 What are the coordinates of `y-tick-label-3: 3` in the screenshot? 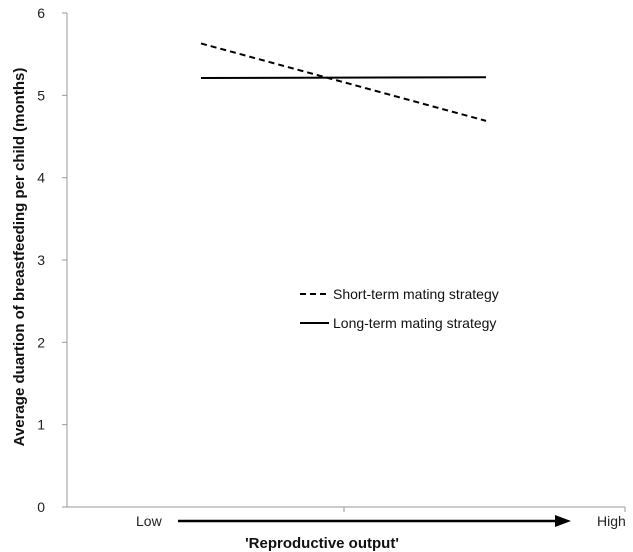 It's located at (41, 260).